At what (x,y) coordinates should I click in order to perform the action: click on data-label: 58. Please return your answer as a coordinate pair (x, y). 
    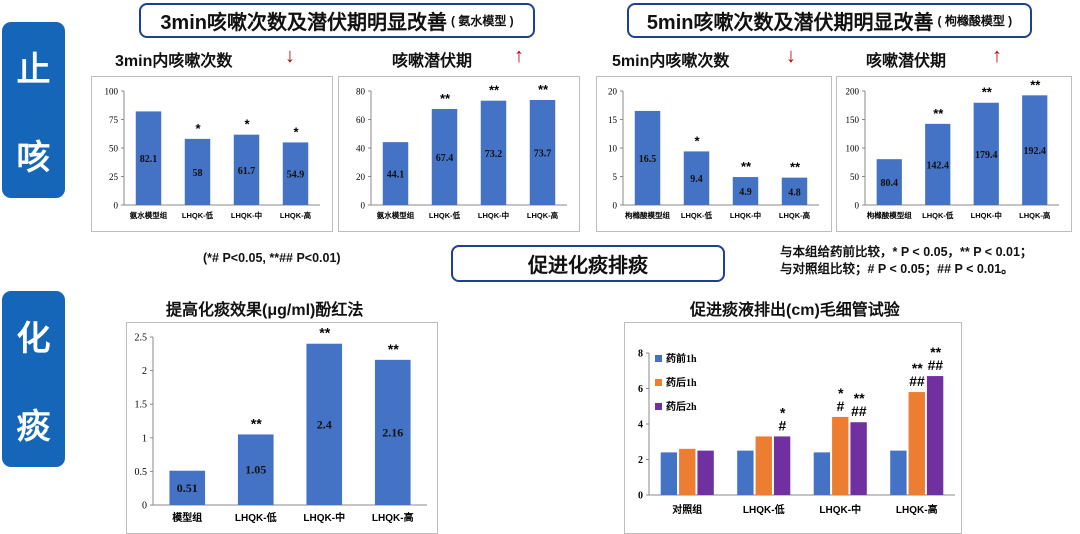
    Looking at the image, I should click on (198, 173).